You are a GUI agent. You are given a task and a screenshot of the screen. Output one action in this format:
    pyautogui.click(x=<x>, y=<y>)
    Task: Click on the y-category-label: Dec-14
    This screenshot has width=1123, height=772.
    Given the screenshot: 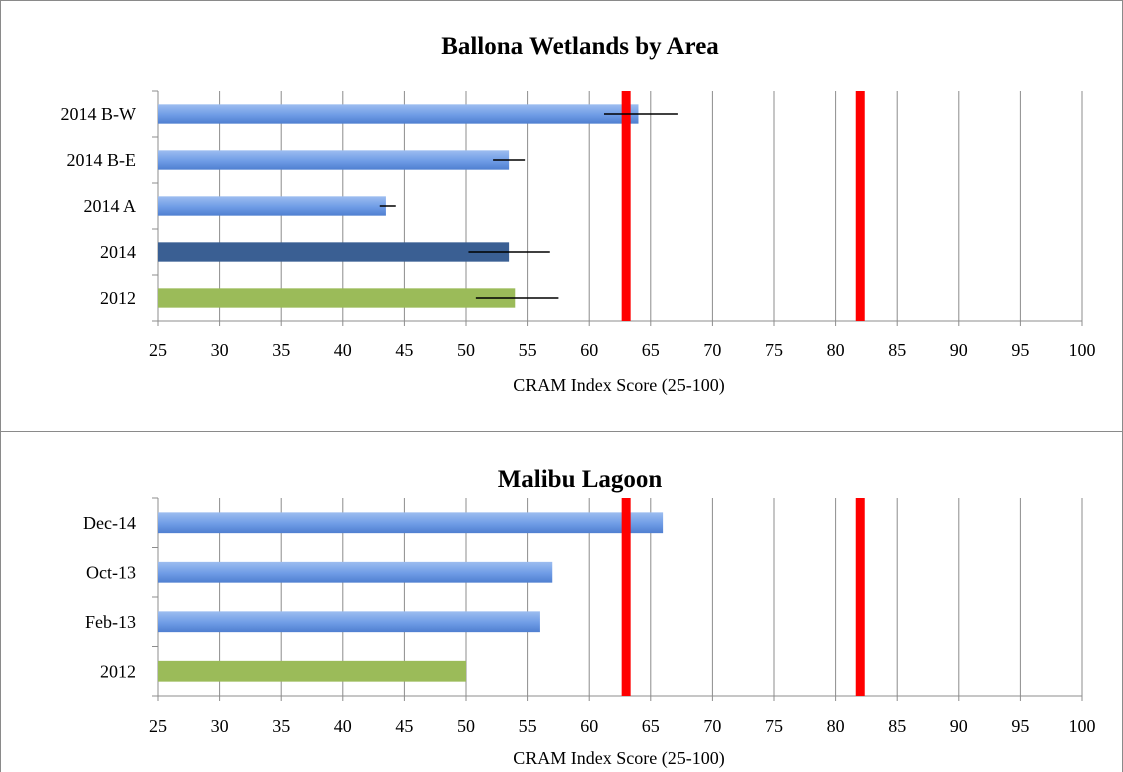 What is the action you would take?
    pyautogui.click(x=109, y=523)
    